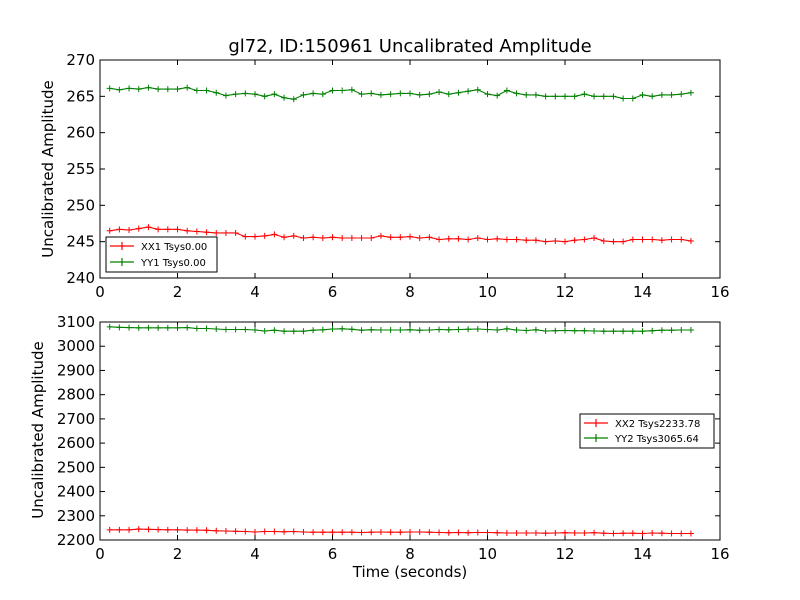  I want to click on top-x-tick-label: 4, so click(255, 292).